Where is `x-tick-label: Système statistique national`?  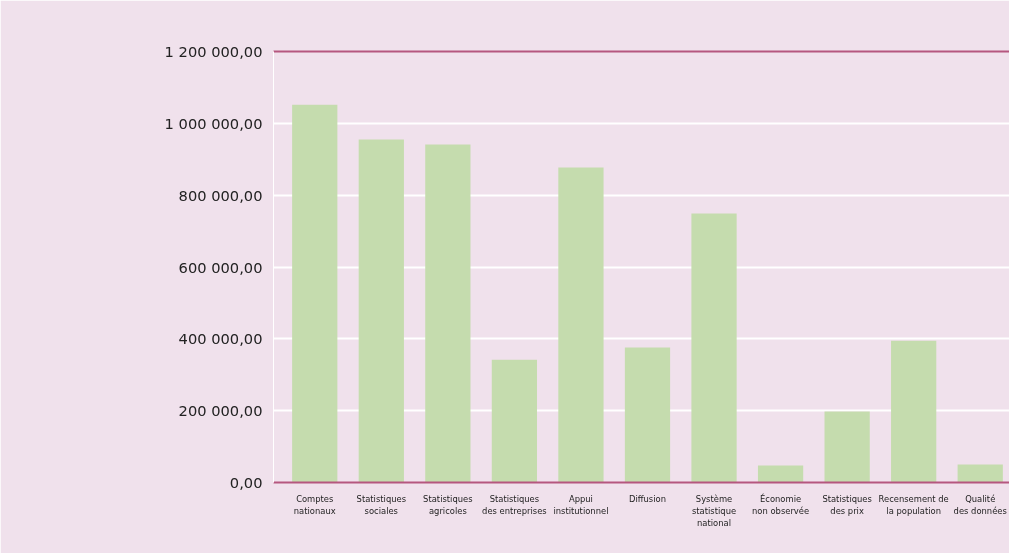 x-tick-label: Système statistique national is located at coordinates (714, 510).